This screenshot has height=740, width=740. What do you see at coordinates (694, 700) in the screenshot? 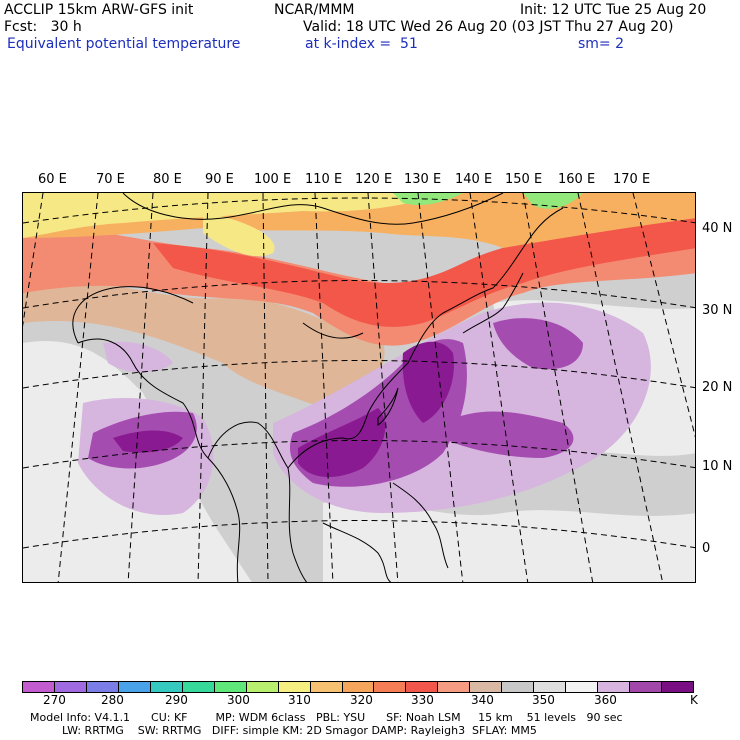
I see `colorbar-unit: K` at bounding box center [694, 700].